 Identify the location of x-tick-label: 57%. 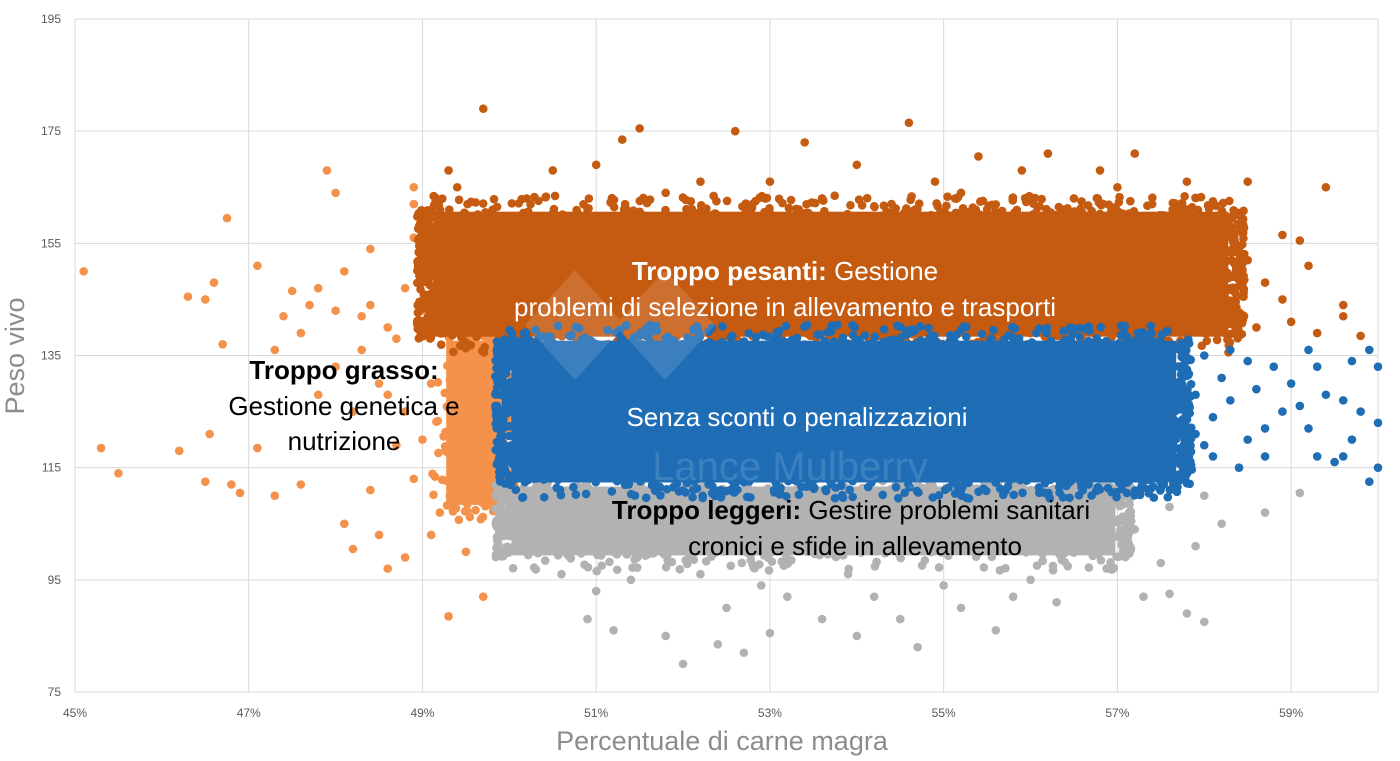
(1117, 713).